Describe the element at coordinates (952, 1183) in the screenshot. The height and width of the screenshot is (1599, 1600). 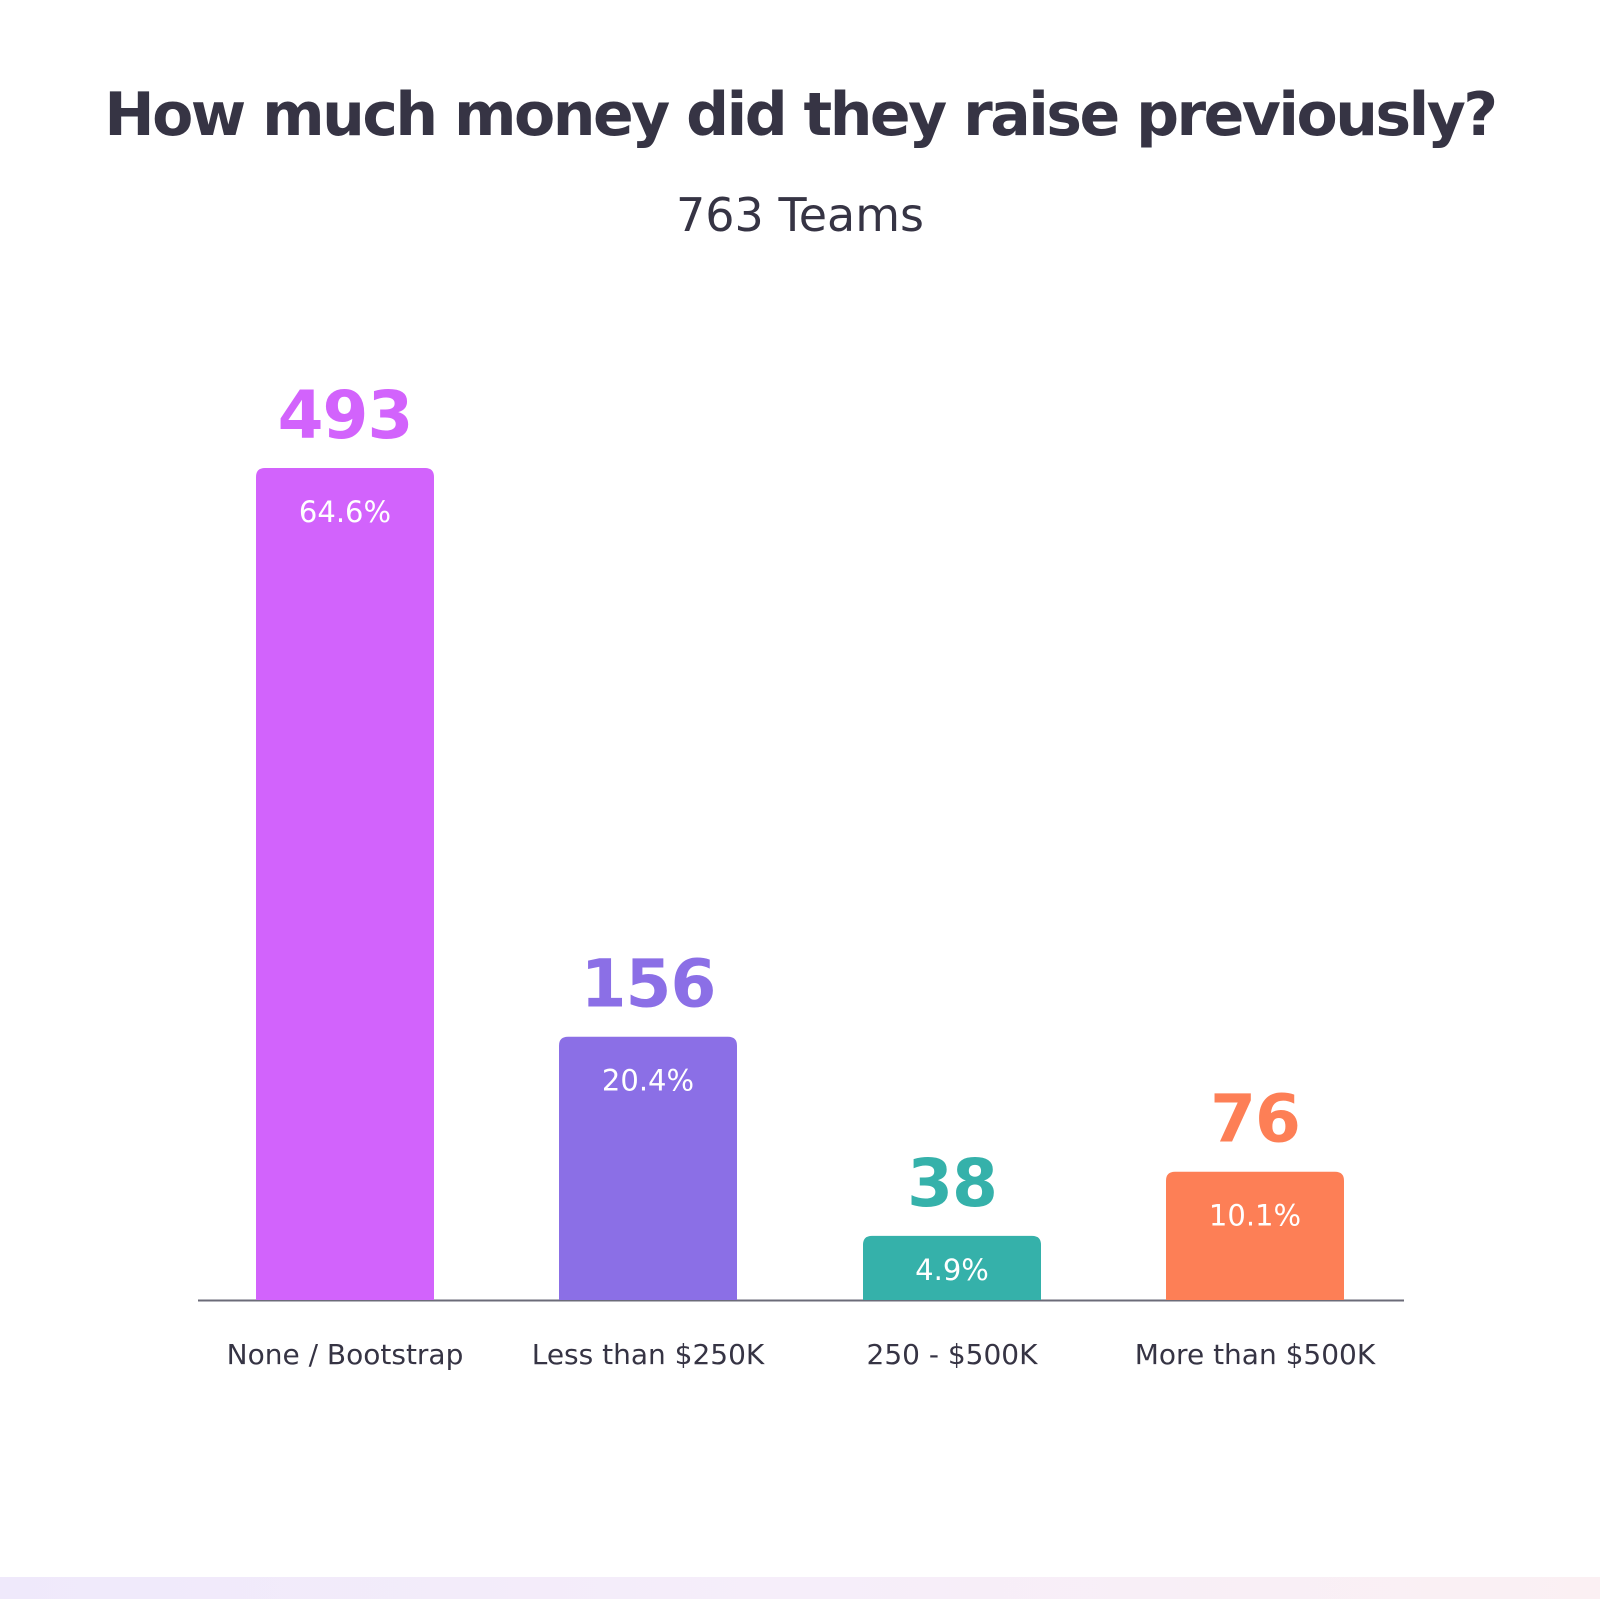
I see `value-label-3: 38` at that location.